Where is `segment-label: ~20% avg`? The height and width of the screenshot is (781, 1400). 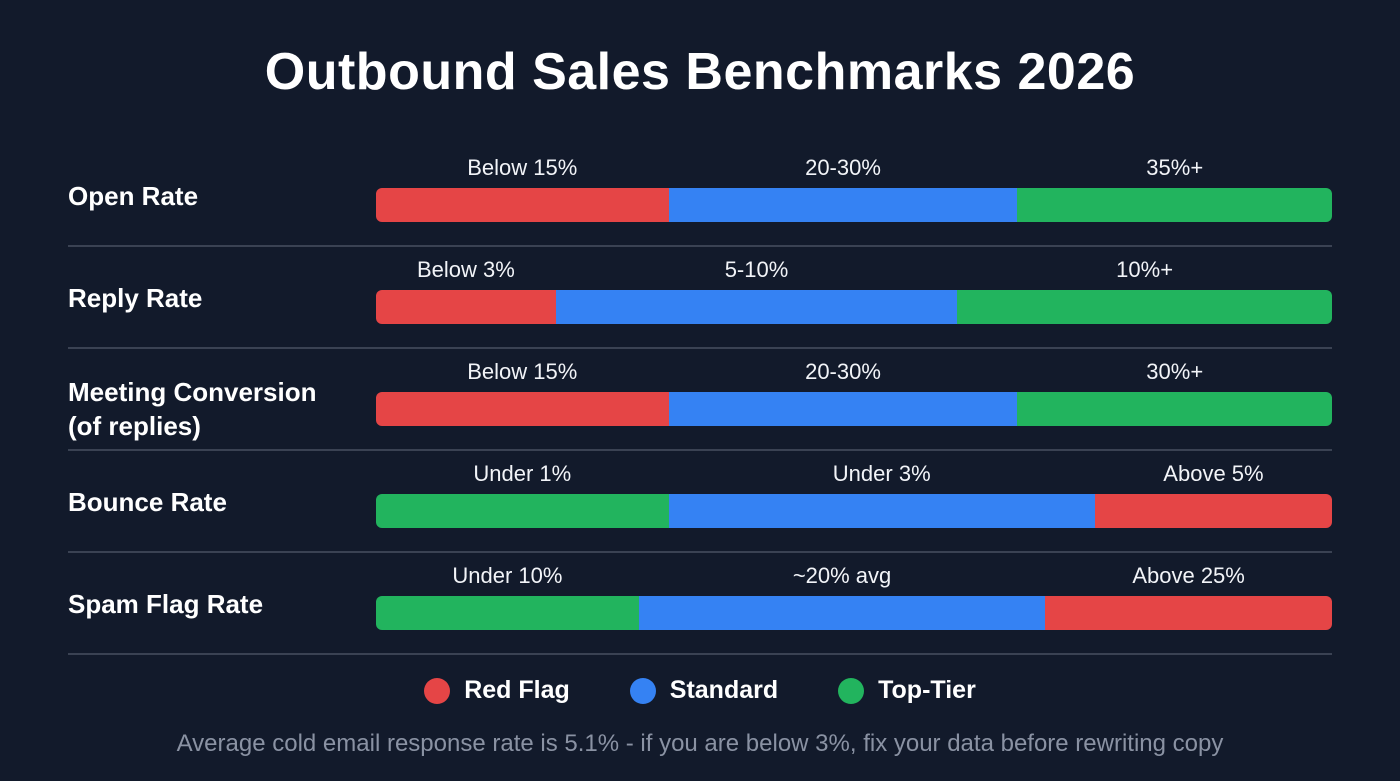 segment-label: ~20% avg is located at coordinates (842, 575).